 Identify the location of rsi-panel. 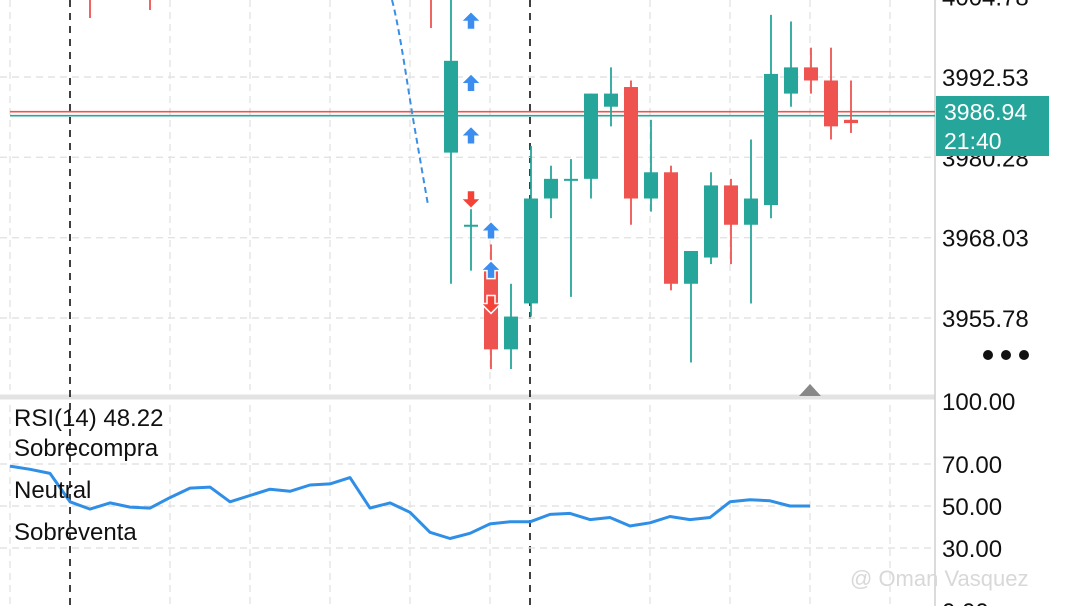
(409, 502).